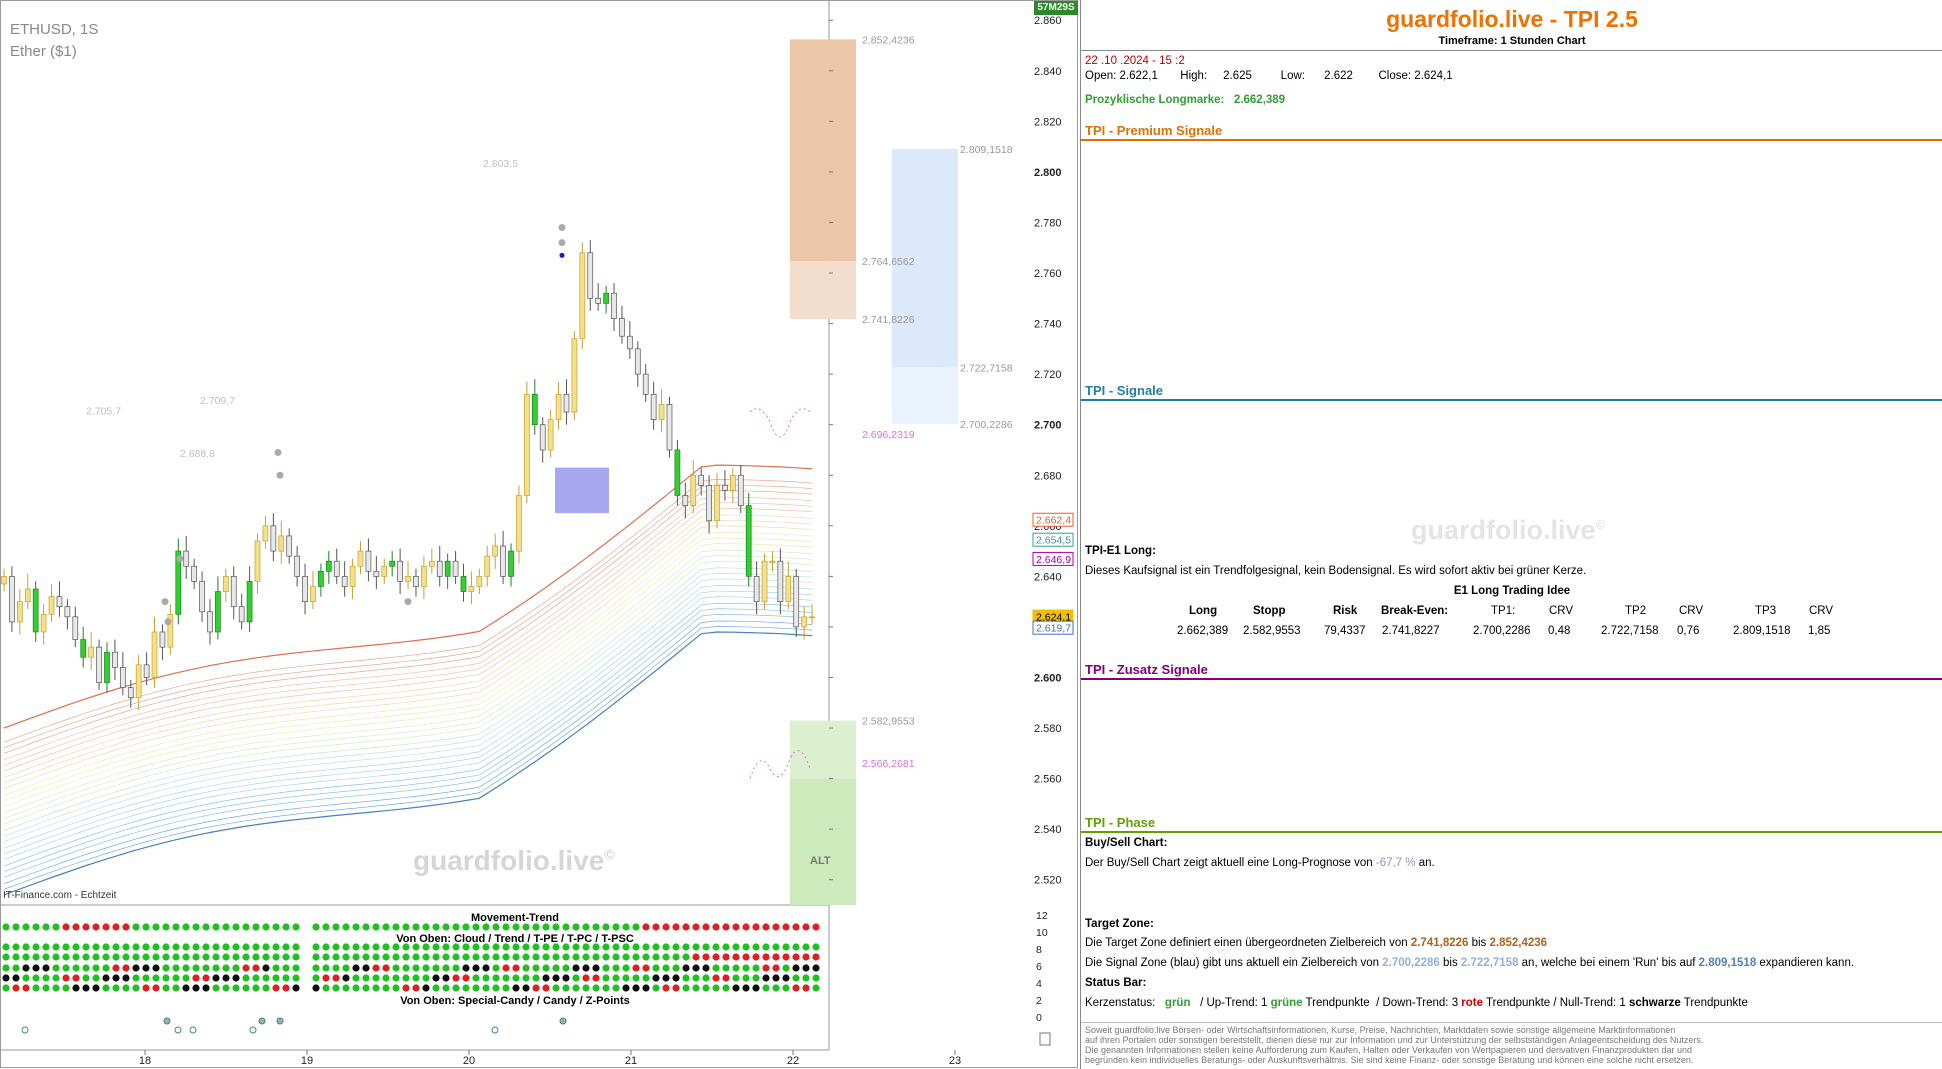 This screenshot has width=1942, height=1069. What do you see at coordinates (193, 1030) in the screenshot?
I see `z-point-dot` at bounding box center [193, 1030].